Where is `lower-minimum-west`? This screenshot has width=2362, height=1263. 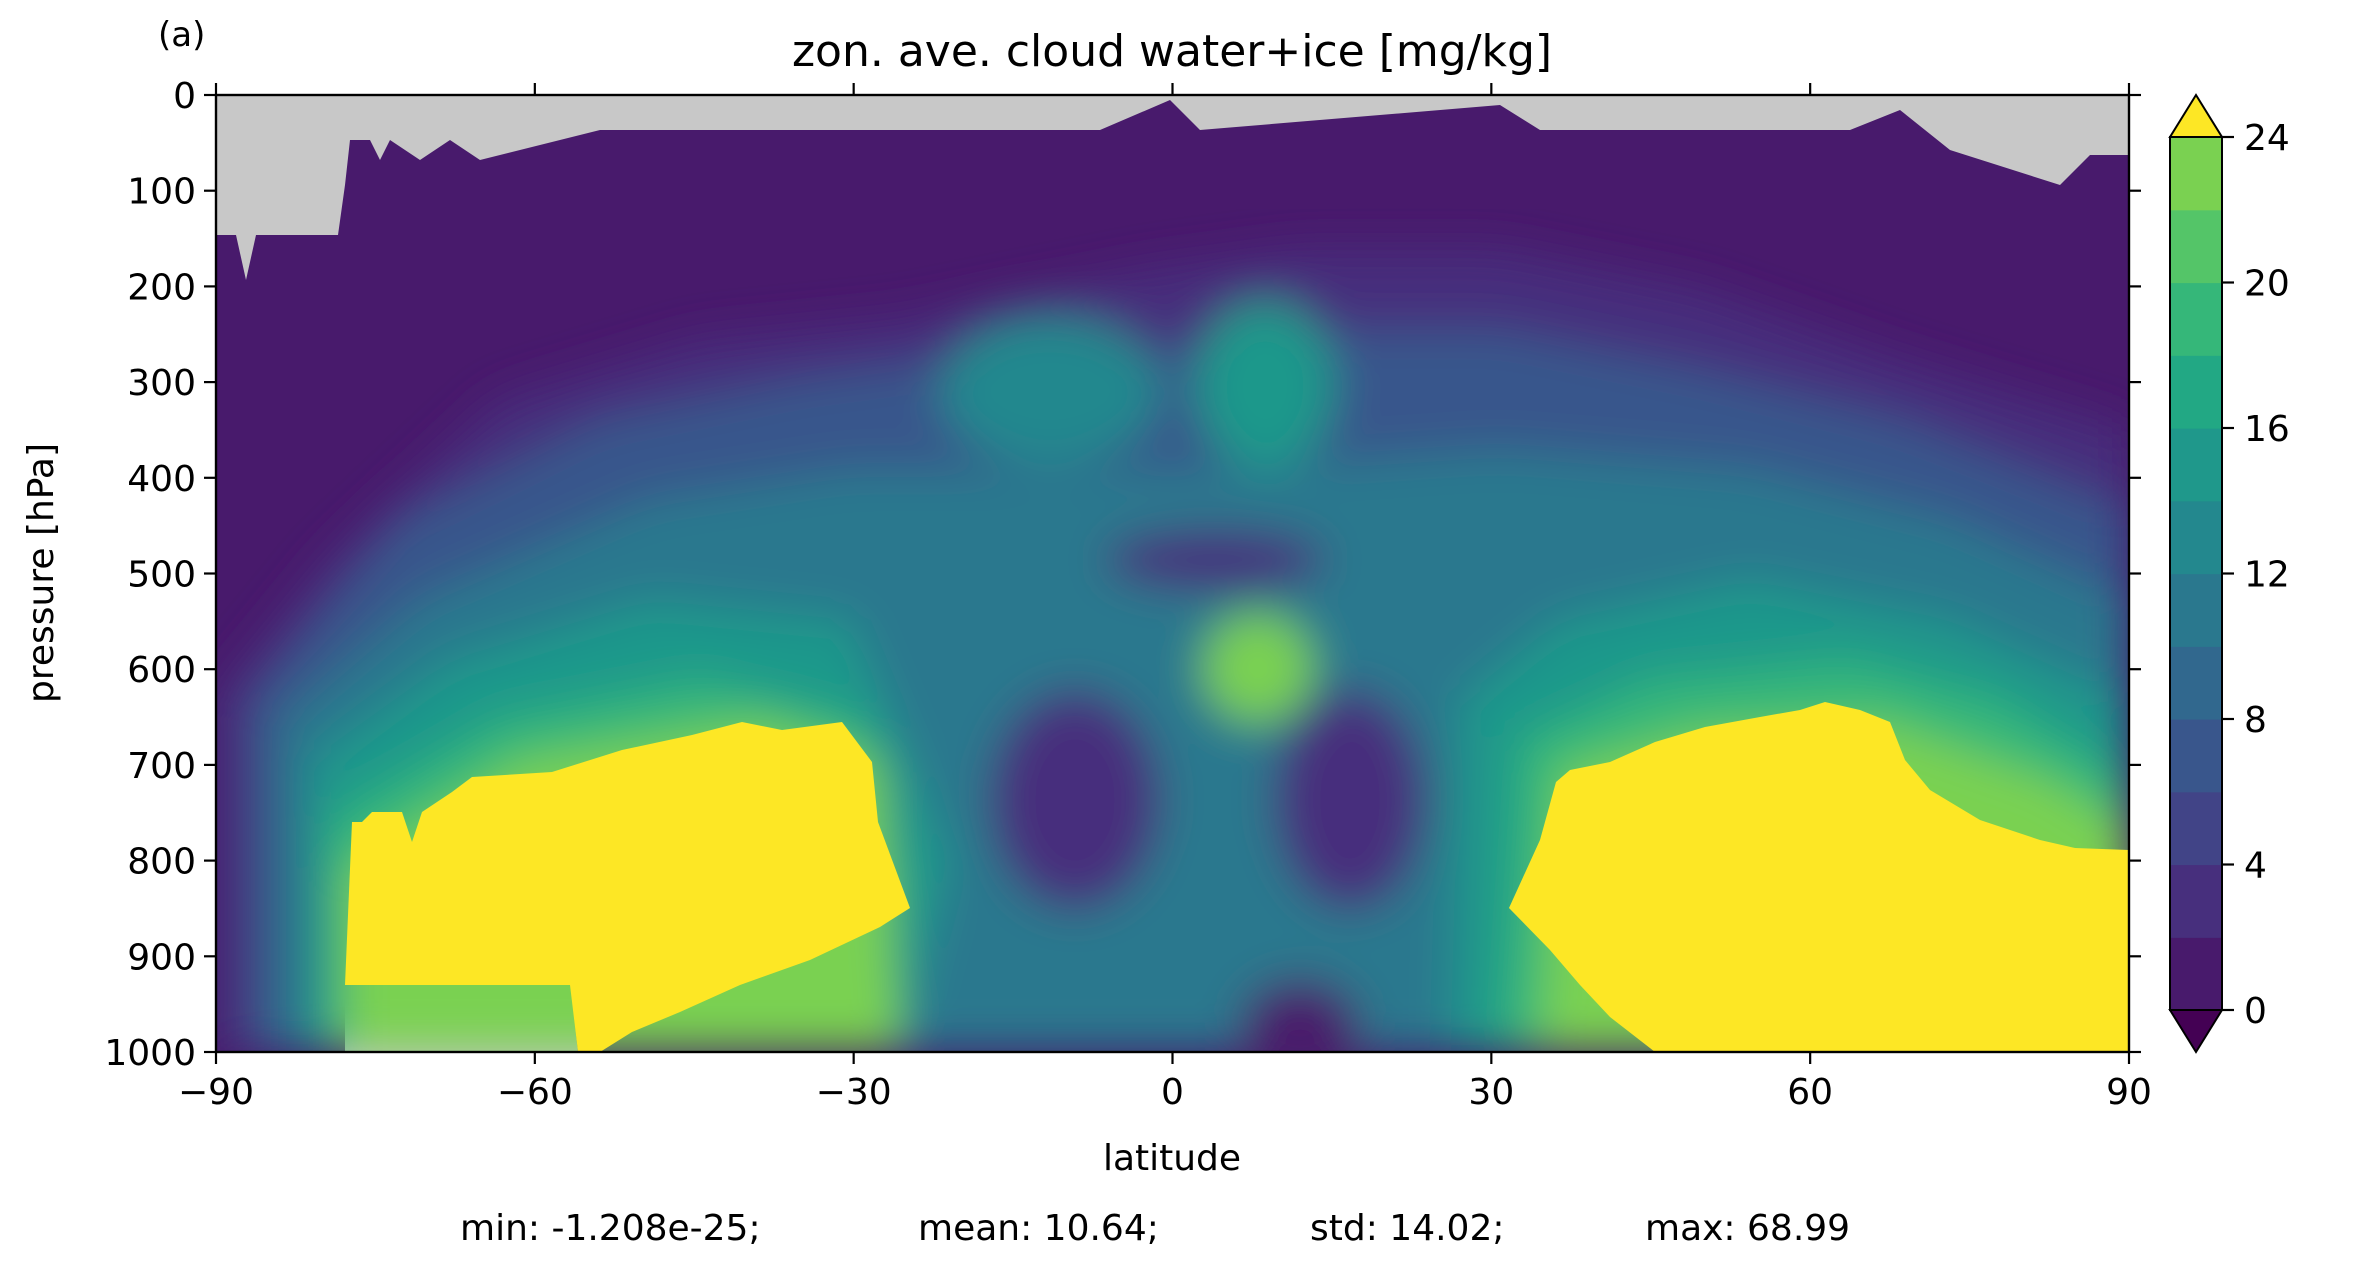 lower-minimum-west is located at coordinates (1075, 800).